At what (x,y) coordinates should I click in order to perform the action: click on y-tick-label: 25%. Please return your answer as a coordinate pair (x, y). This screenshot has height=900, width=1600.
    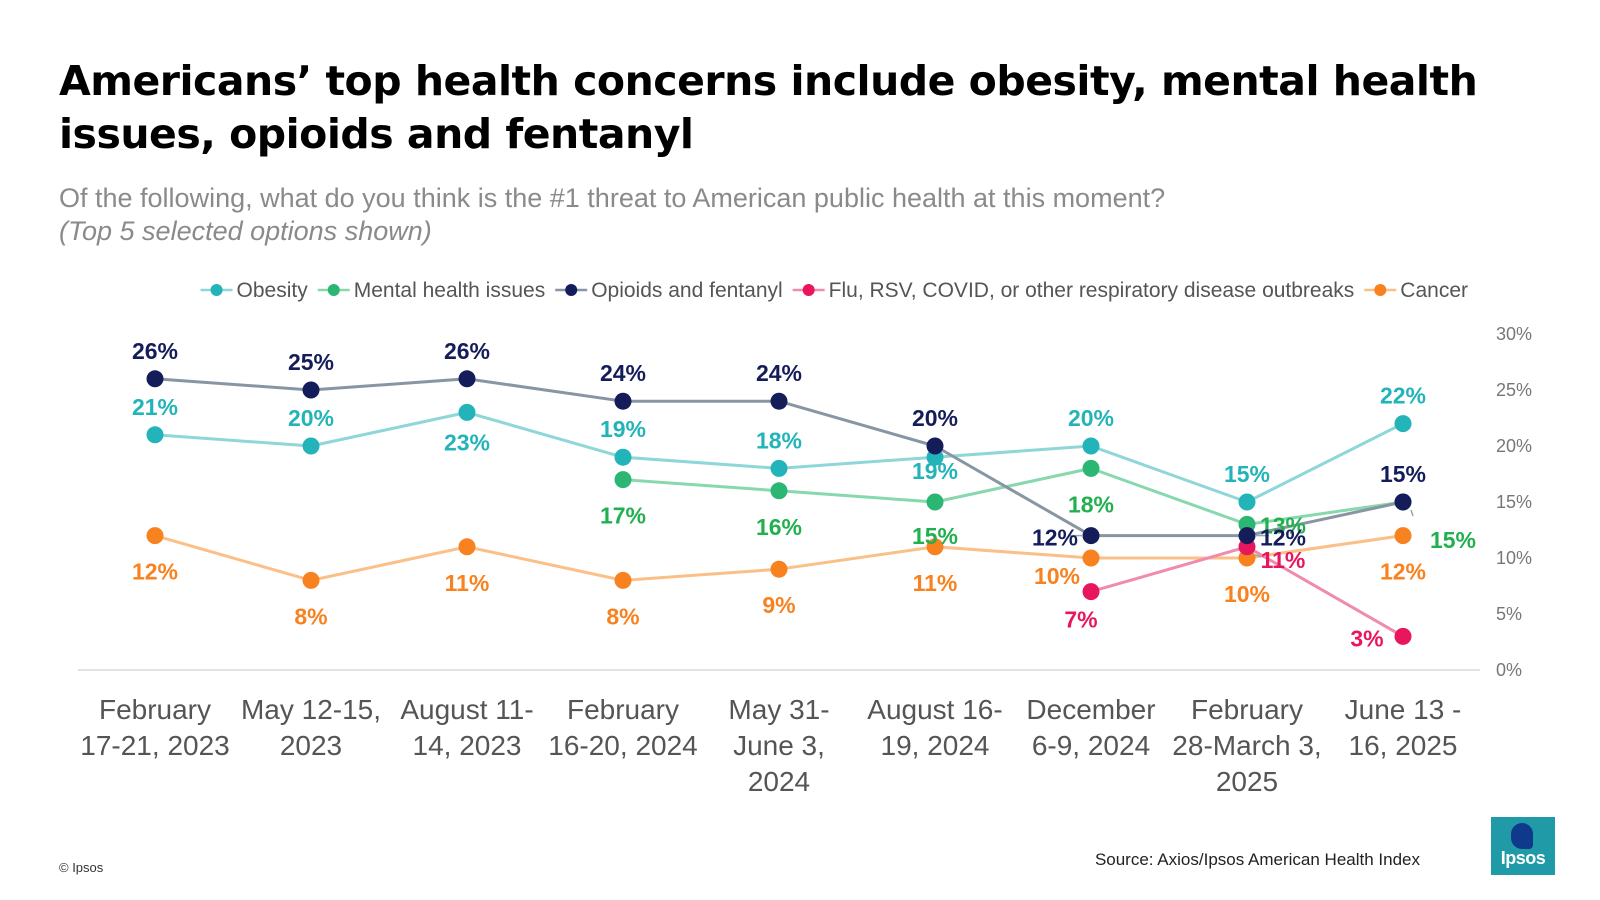
    Looking at the image, I should click on (1514, 390).